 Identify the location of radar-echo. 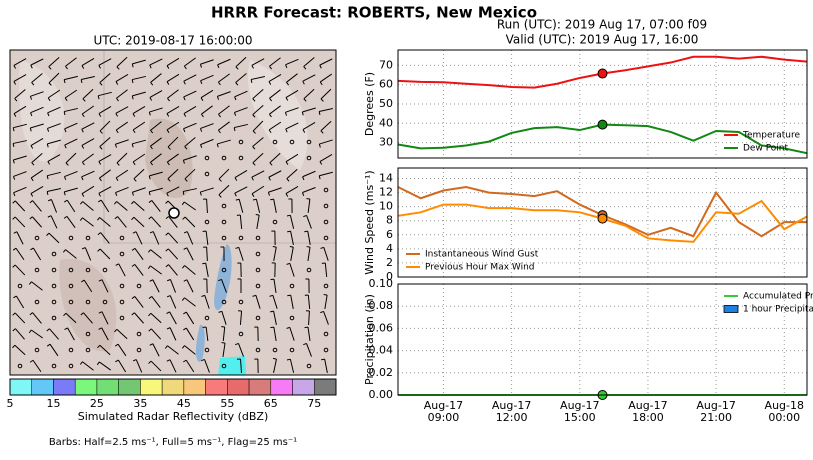
(232, 365).